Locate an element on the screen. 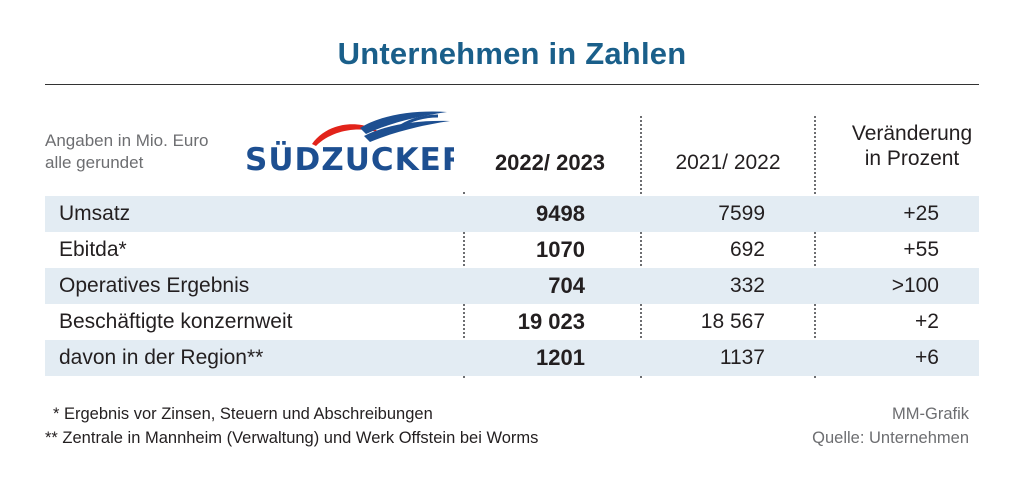 The height and width of the screenshot is (495, 1024). row-label: Beschäftigte konzernweit is located at coordinates (176, 321).